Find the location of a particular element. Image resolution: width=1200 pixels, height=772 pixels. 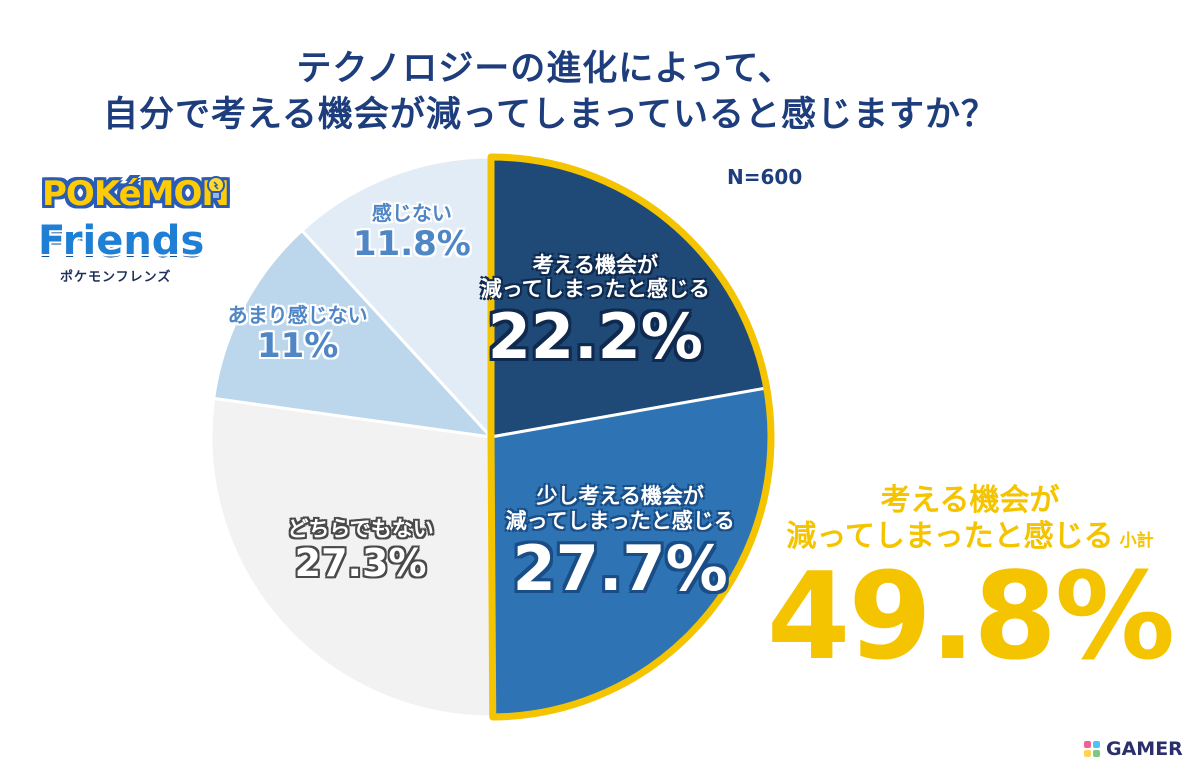

chart-title-line-2: 自分で考える機会が減ってしまっていると感じますか？ is located at coordinates (550, 115).